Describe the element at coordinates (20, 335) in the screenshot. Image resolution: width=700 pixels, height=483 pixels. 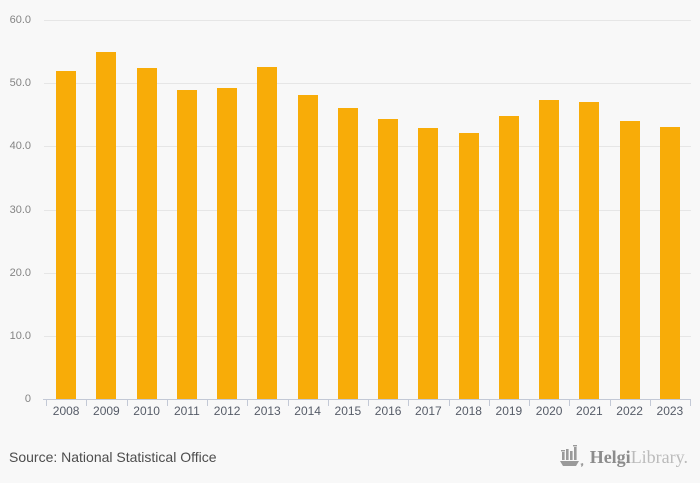
I see `y-axis-tick-label-10: 10.0` at that location.